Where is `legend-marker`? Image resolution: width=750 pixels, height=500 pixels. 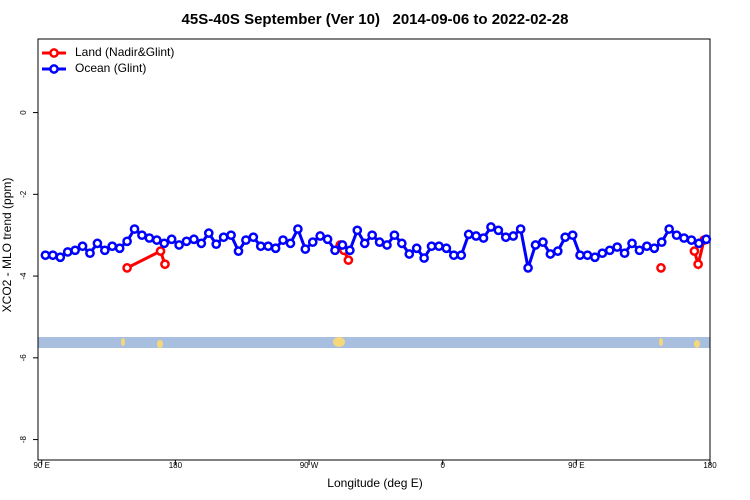
legend-marker is located at coordinates (54, 53).